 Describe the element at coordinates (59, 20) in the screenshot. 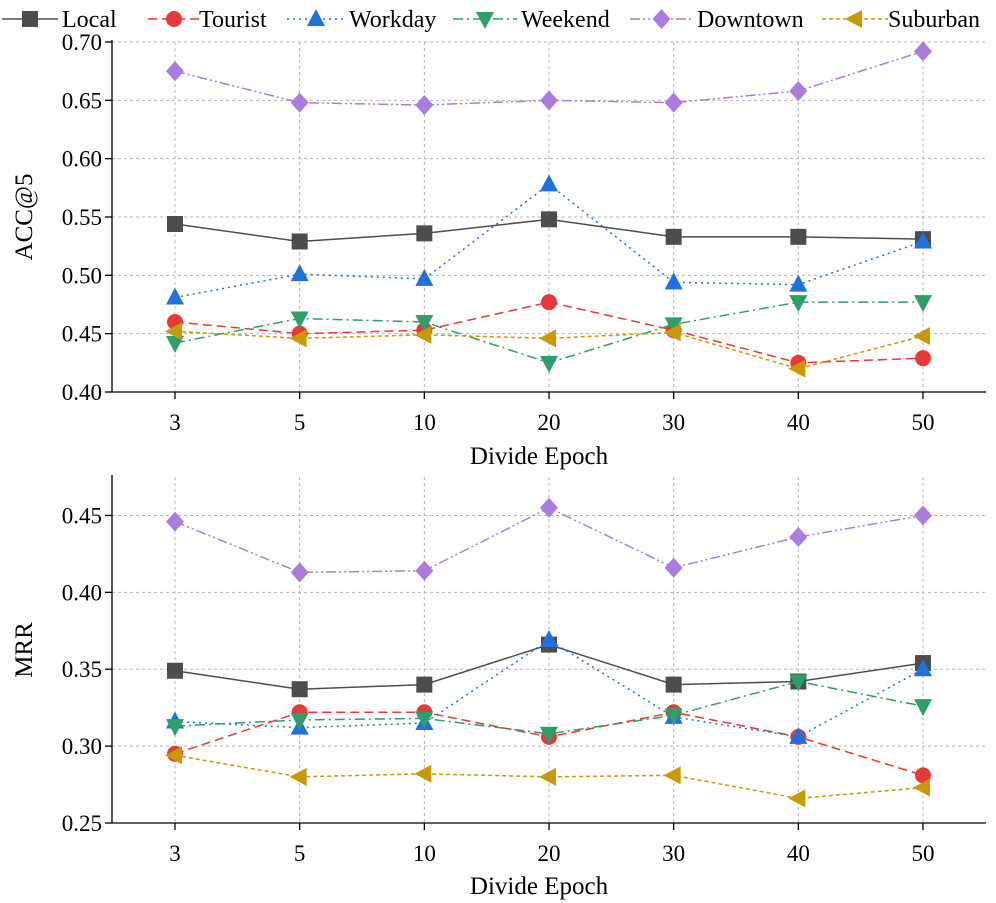

I see `legend-item-local: Local` at that location.